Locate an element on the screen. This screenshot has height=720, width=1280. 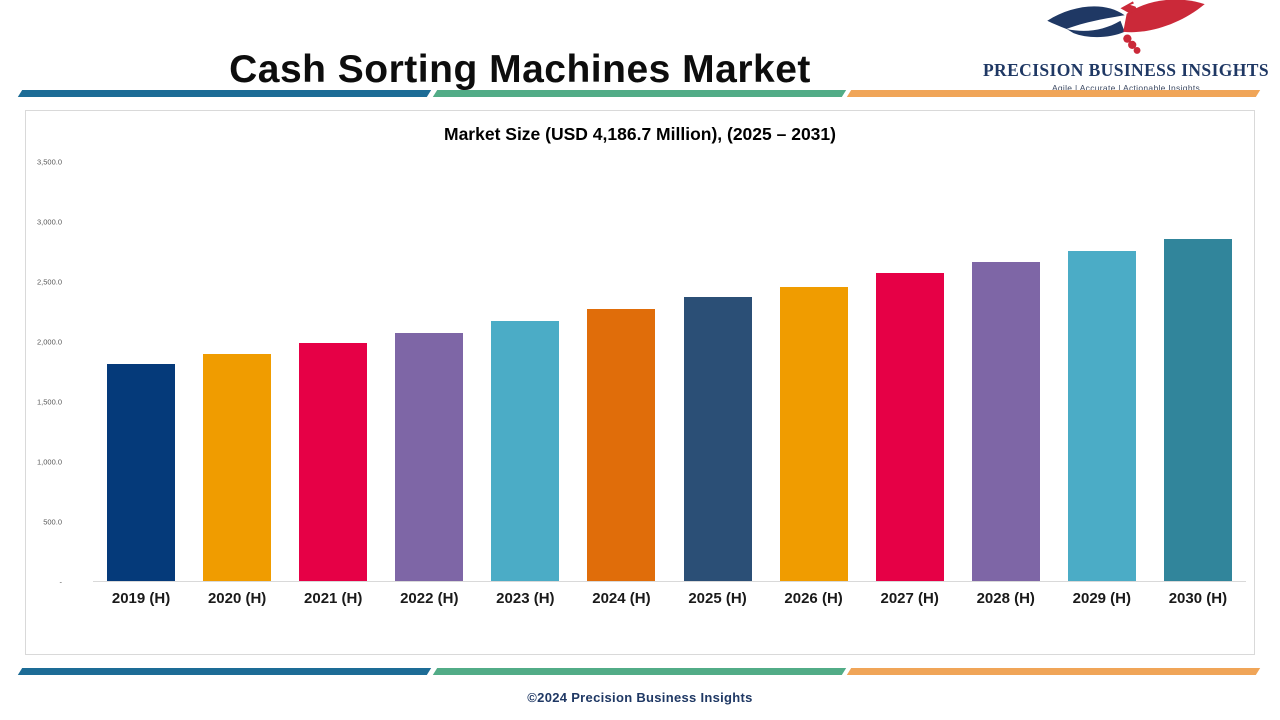
bar-2027 is located at coordinates (909, 427).